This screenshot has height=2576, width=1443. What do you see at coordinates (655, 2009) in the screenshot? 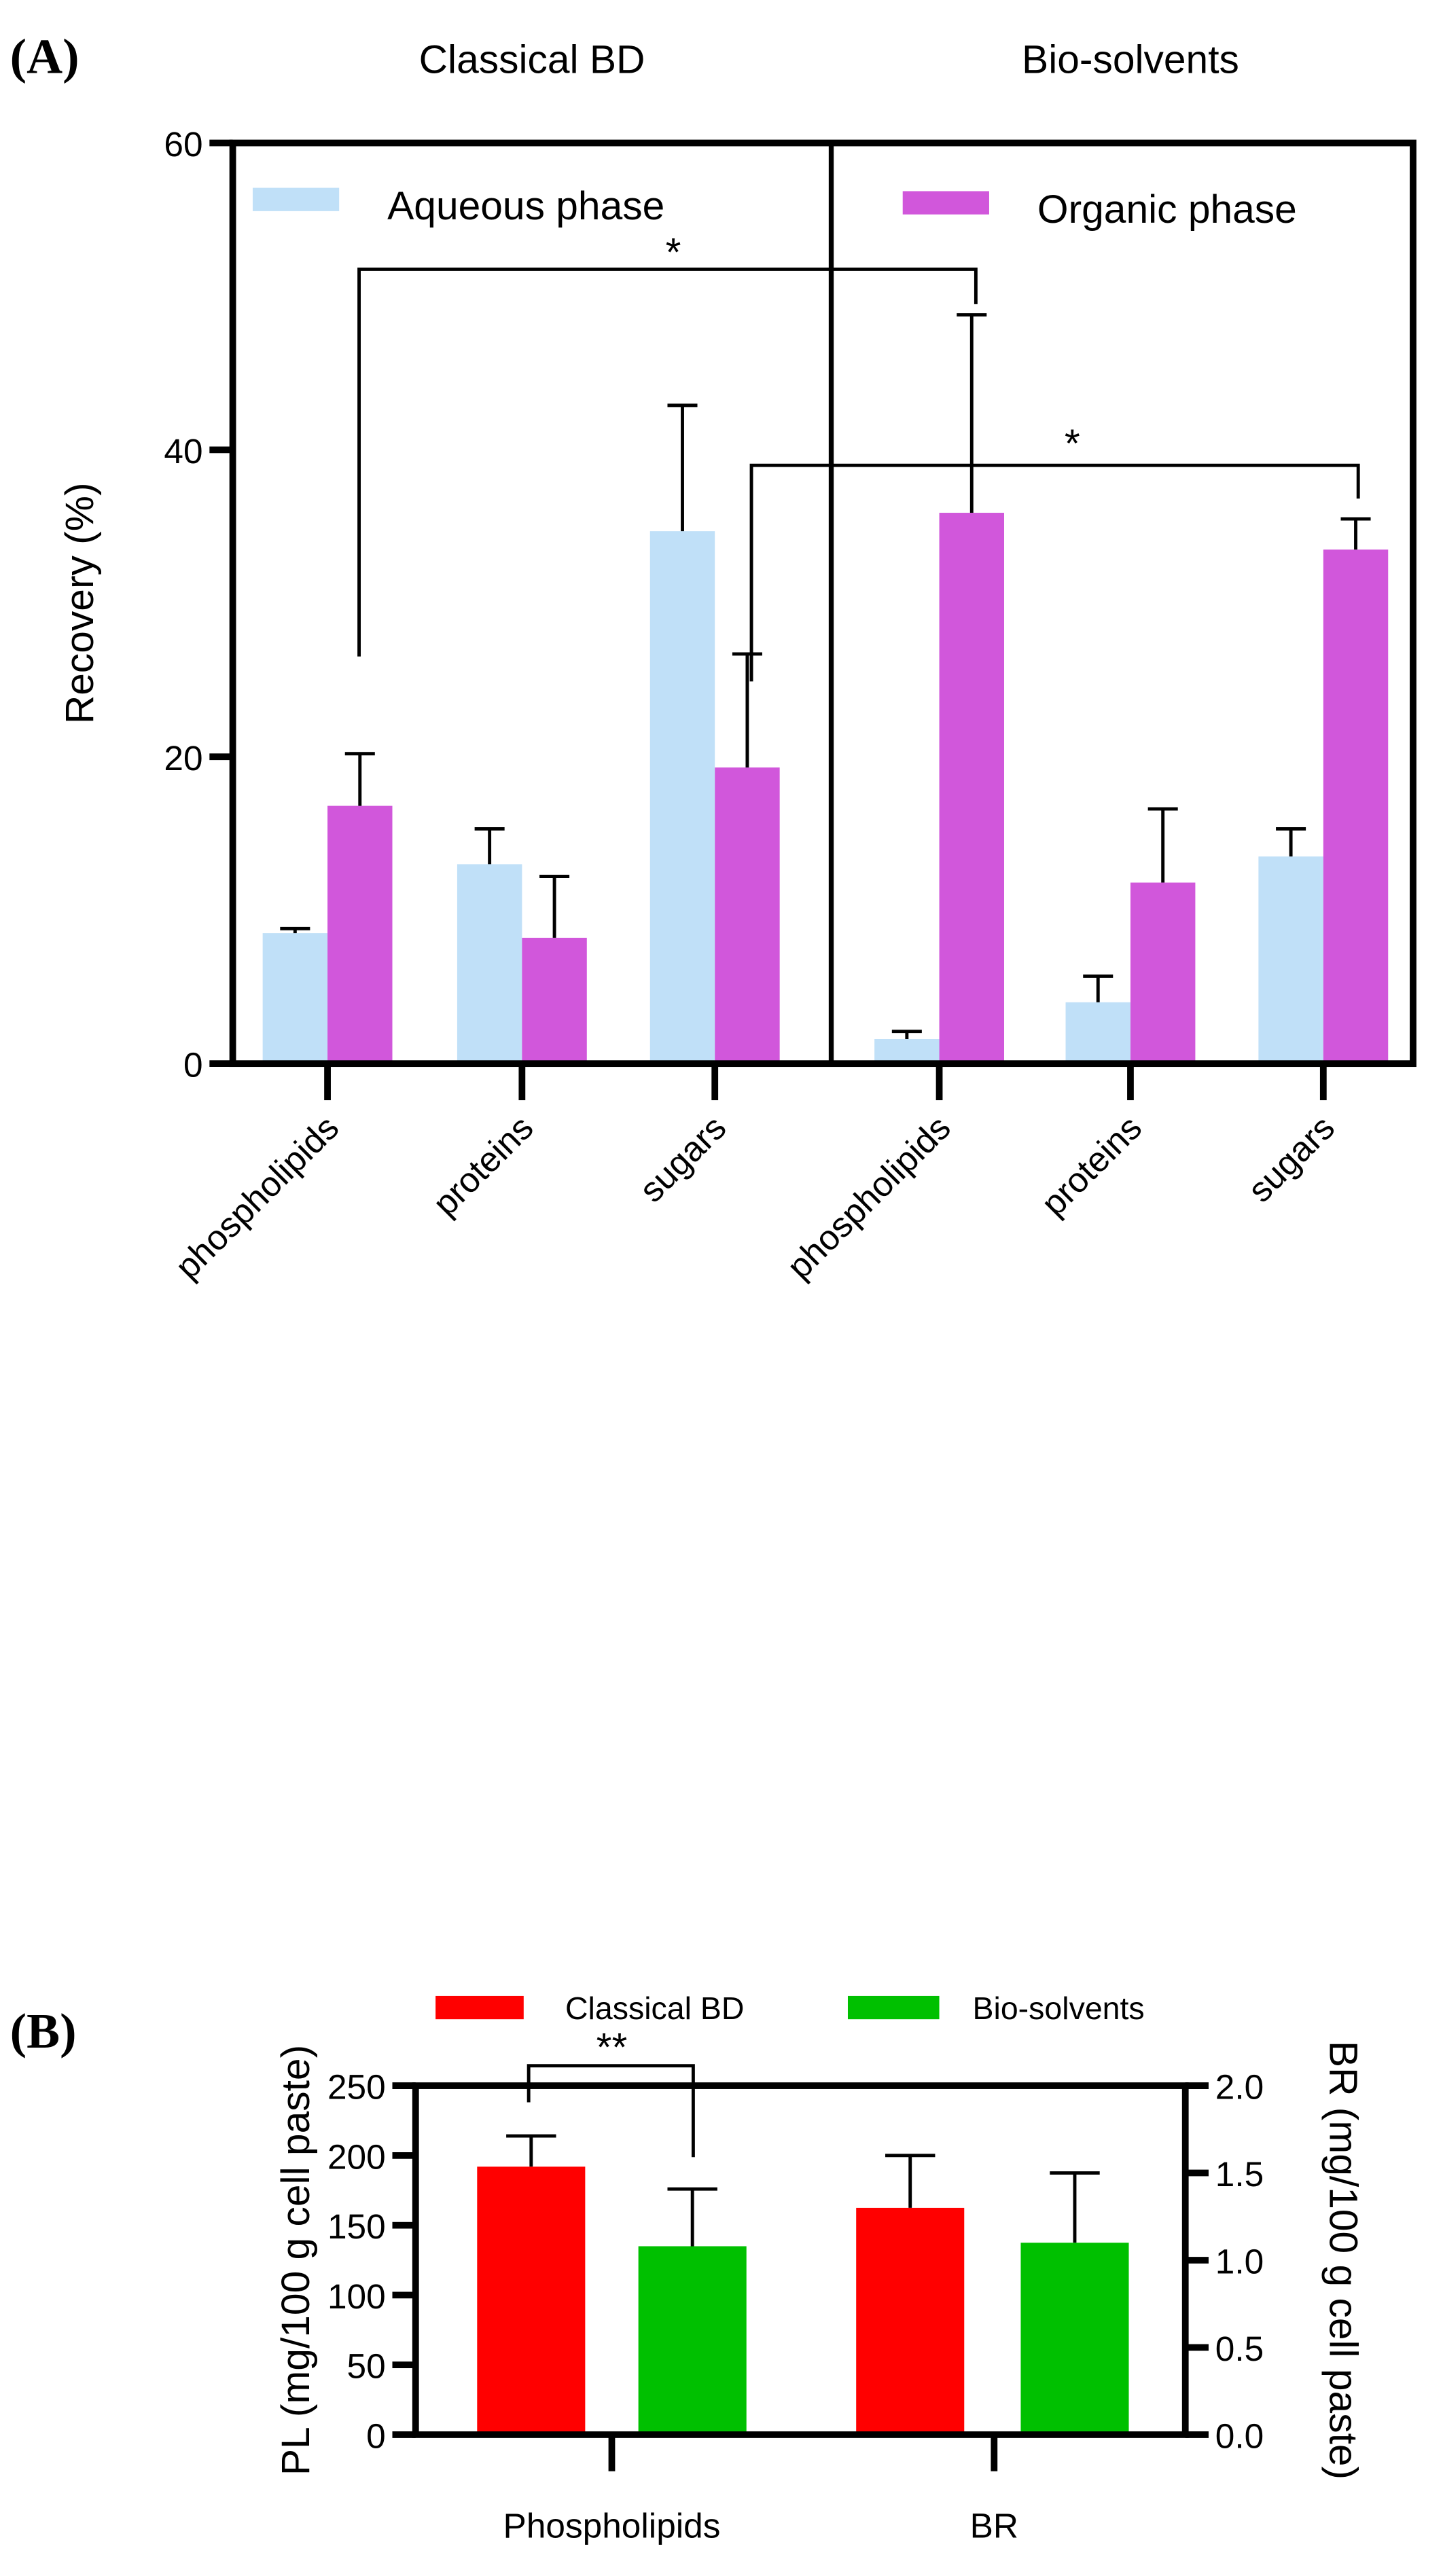
I see `legend-label-classical-bd: Classical BD` at bounding box center [655, 2009].